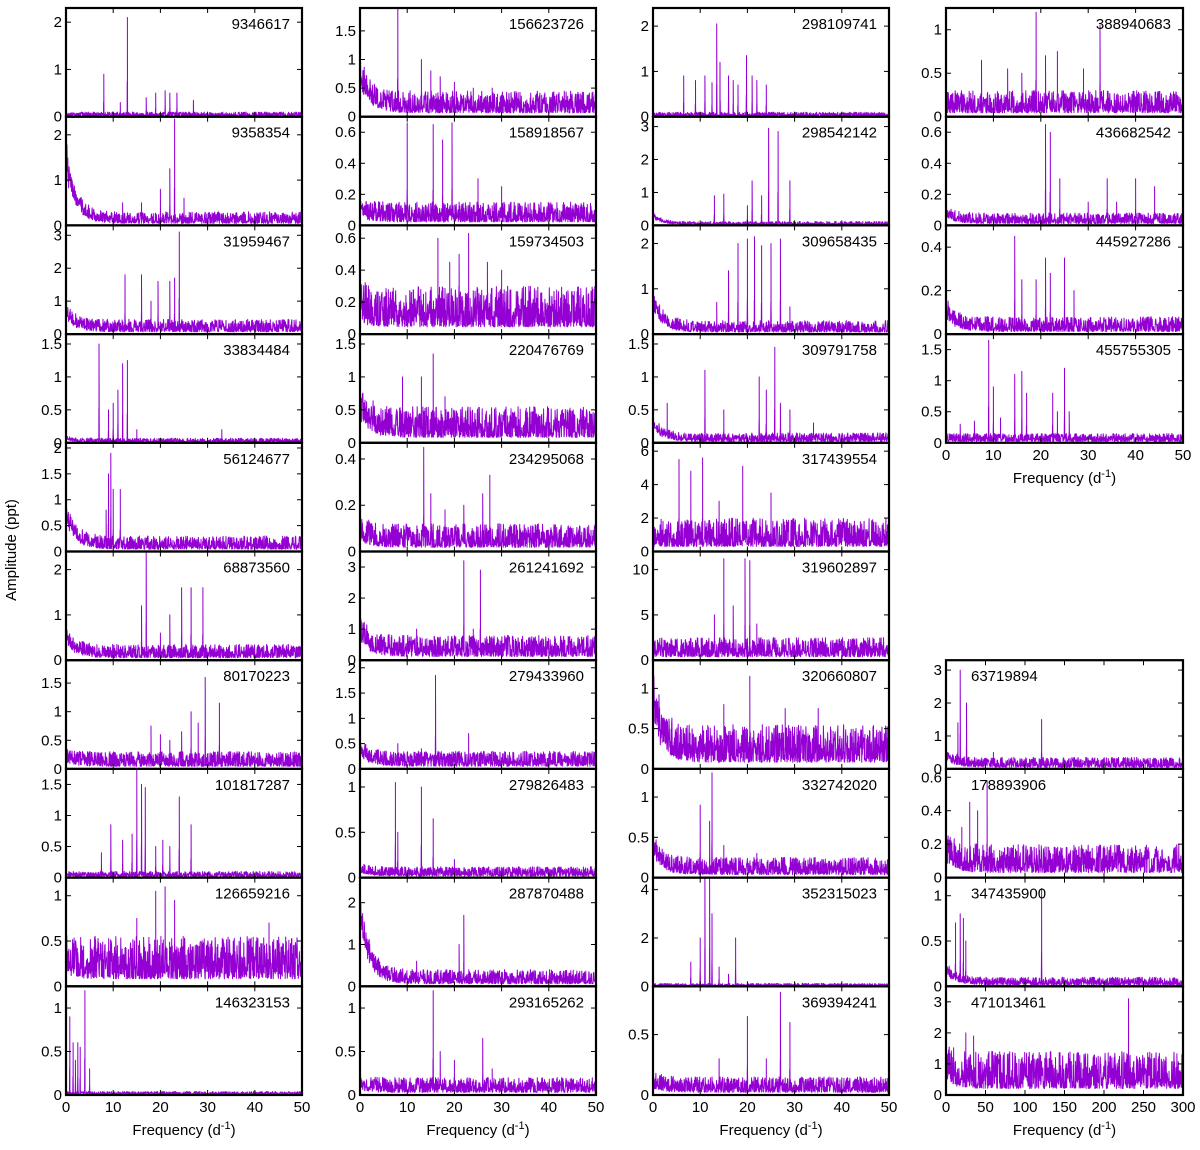  What do you see at coordinates (1133, 241) in the screenshot?
I see `panel-label: 445927286` at bounding box center [1133, 241].